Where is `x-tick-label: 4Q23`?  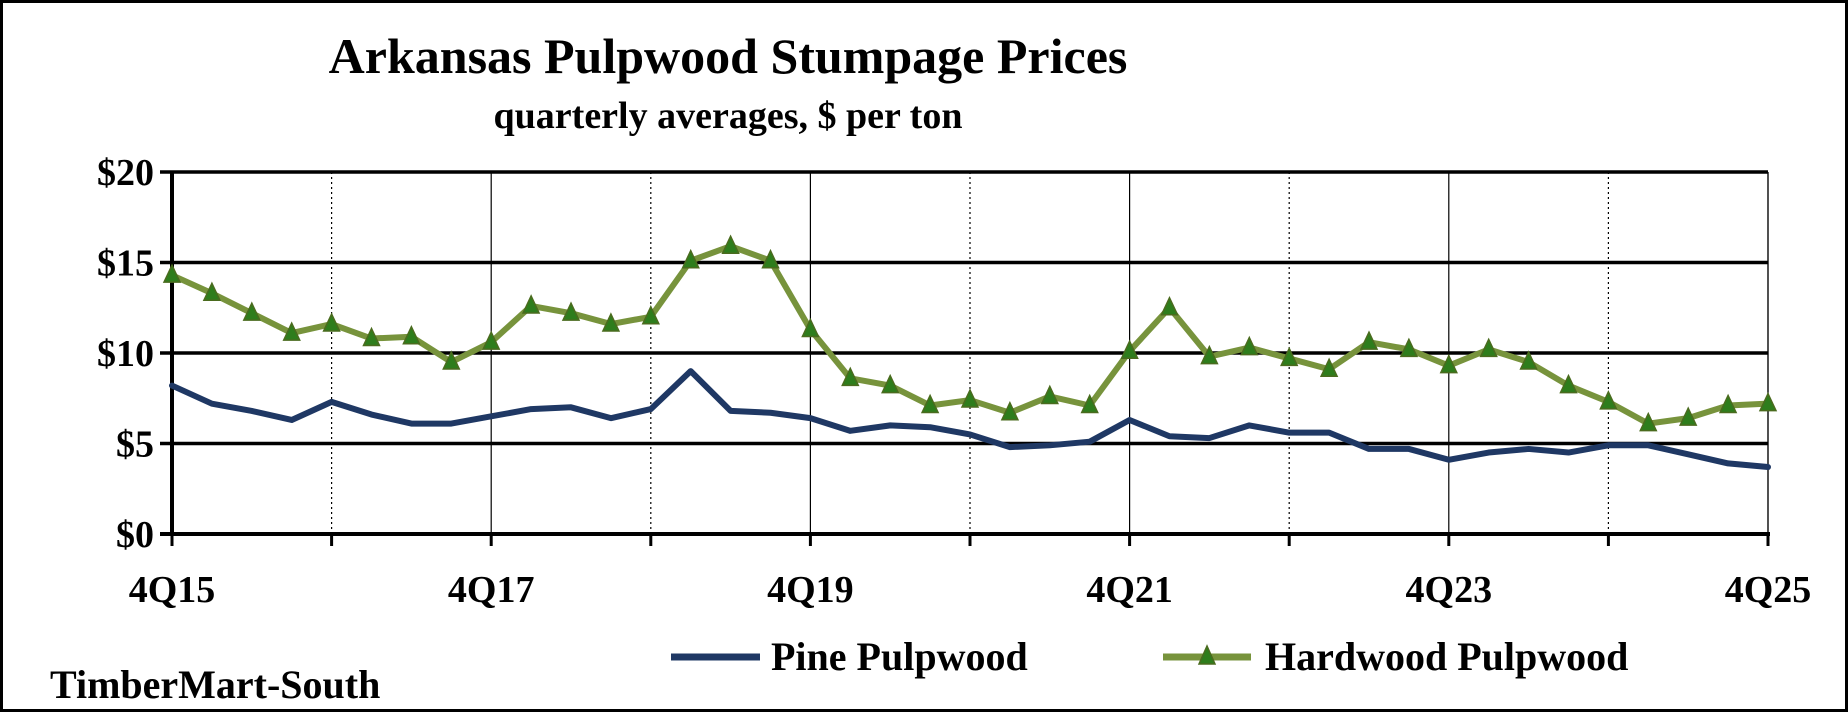
x-tick-label: 4Q23 is located at coordinates (1449, 590).